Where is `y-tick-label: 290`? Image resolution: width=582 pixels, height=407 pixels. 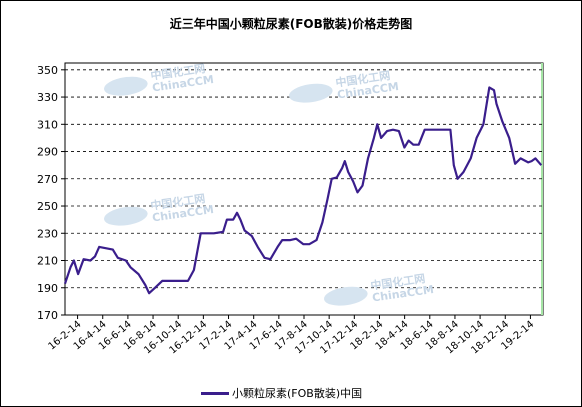
y-tick-label: 290 is located at coordinates (47, 152).